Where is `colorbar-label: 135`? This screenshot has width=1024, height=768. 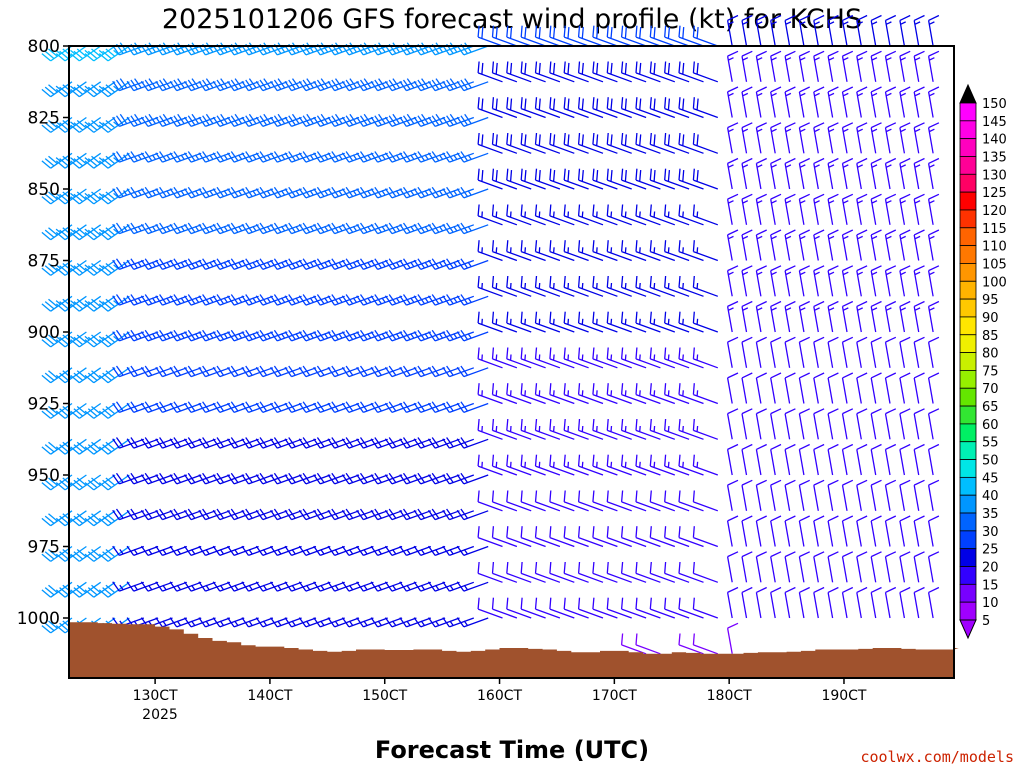
colorbar-label: 135 is located at coordinates (994, 157).